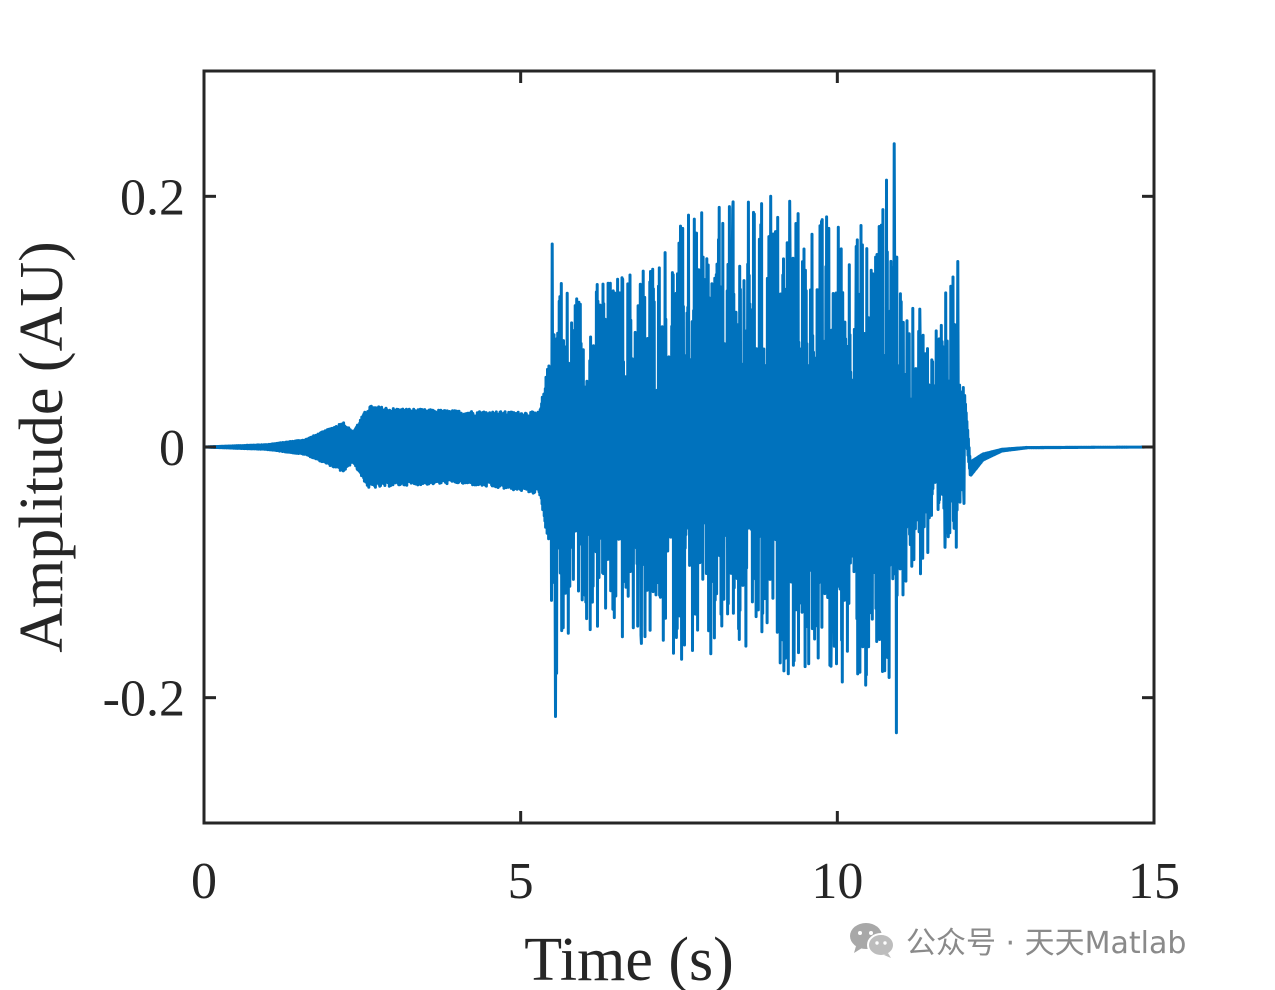  I want to click on x-tick-label: 10, so click(837, 881).